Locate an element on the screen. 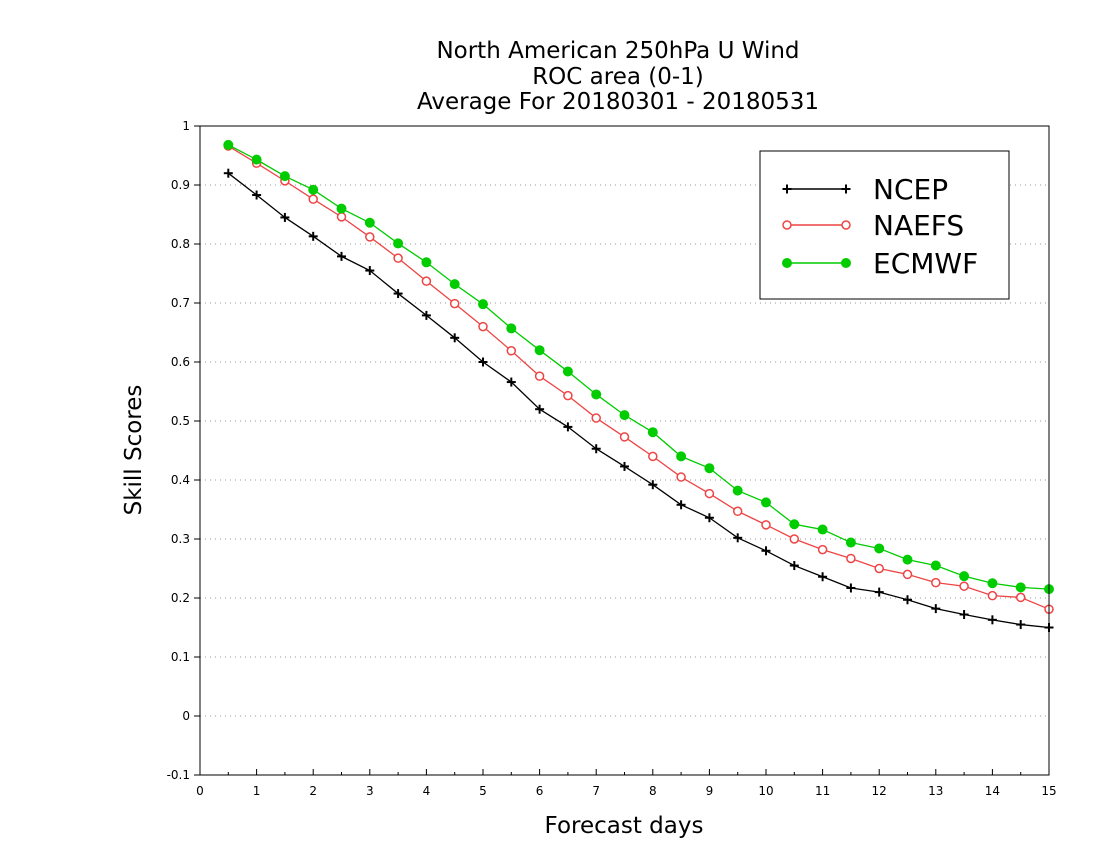  chart-title-line-2: ROC area (0-1) is located at coordinates (618, 77).